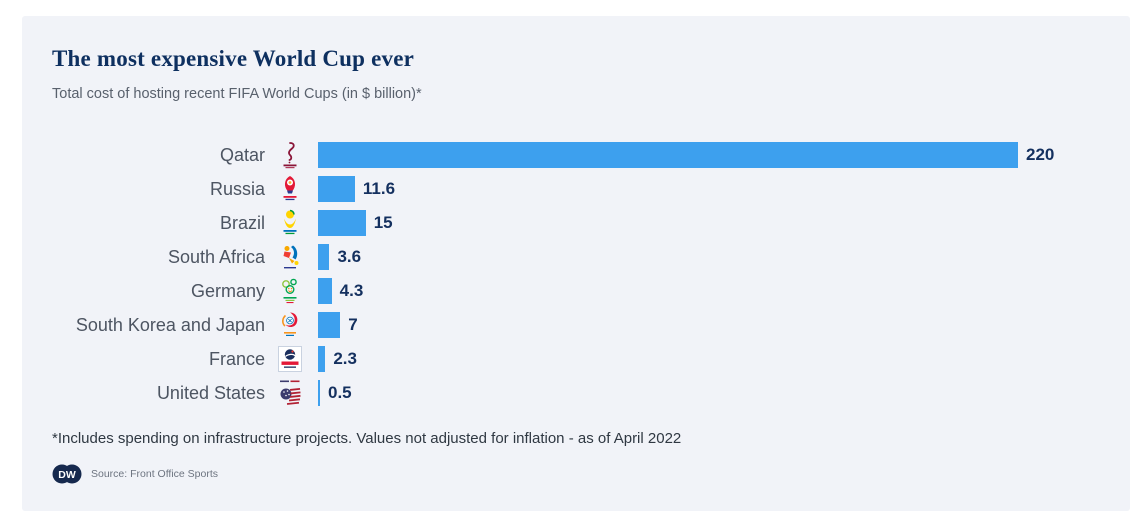 This screenshot has height=528, width=1148. I want to click on bar-value: 220, so click(1040, 154).